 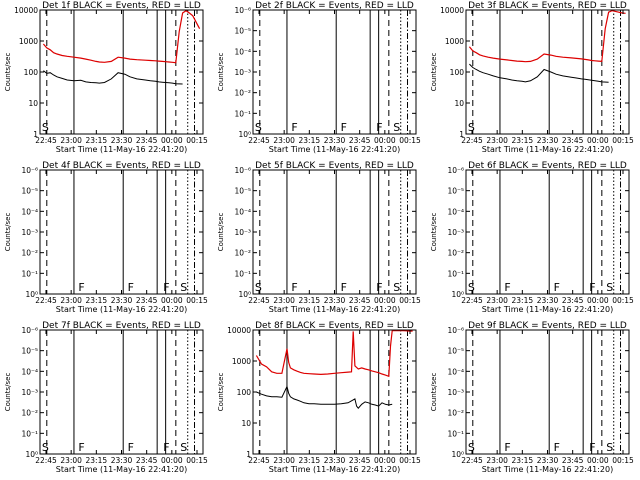 What do you see at coordinates (113, 77) in the screenshot?
I see `series-line-events` at bounding box center [113, 77].